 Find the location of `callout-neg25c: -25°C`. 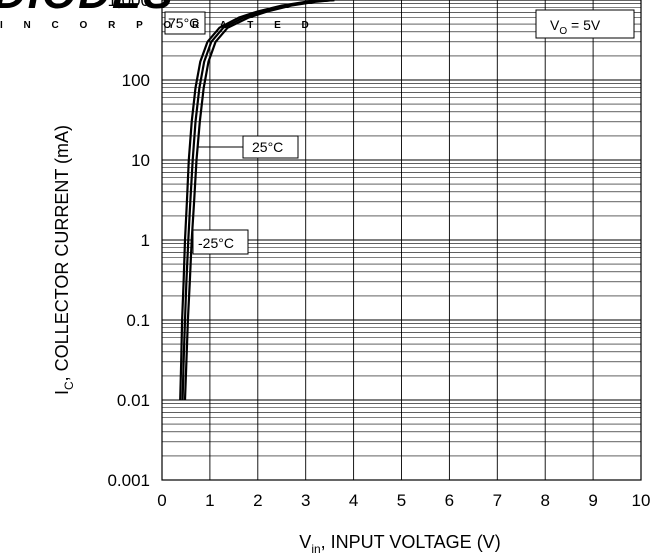

callout-neg25c: -25°C is located at coordinates (220, 242).